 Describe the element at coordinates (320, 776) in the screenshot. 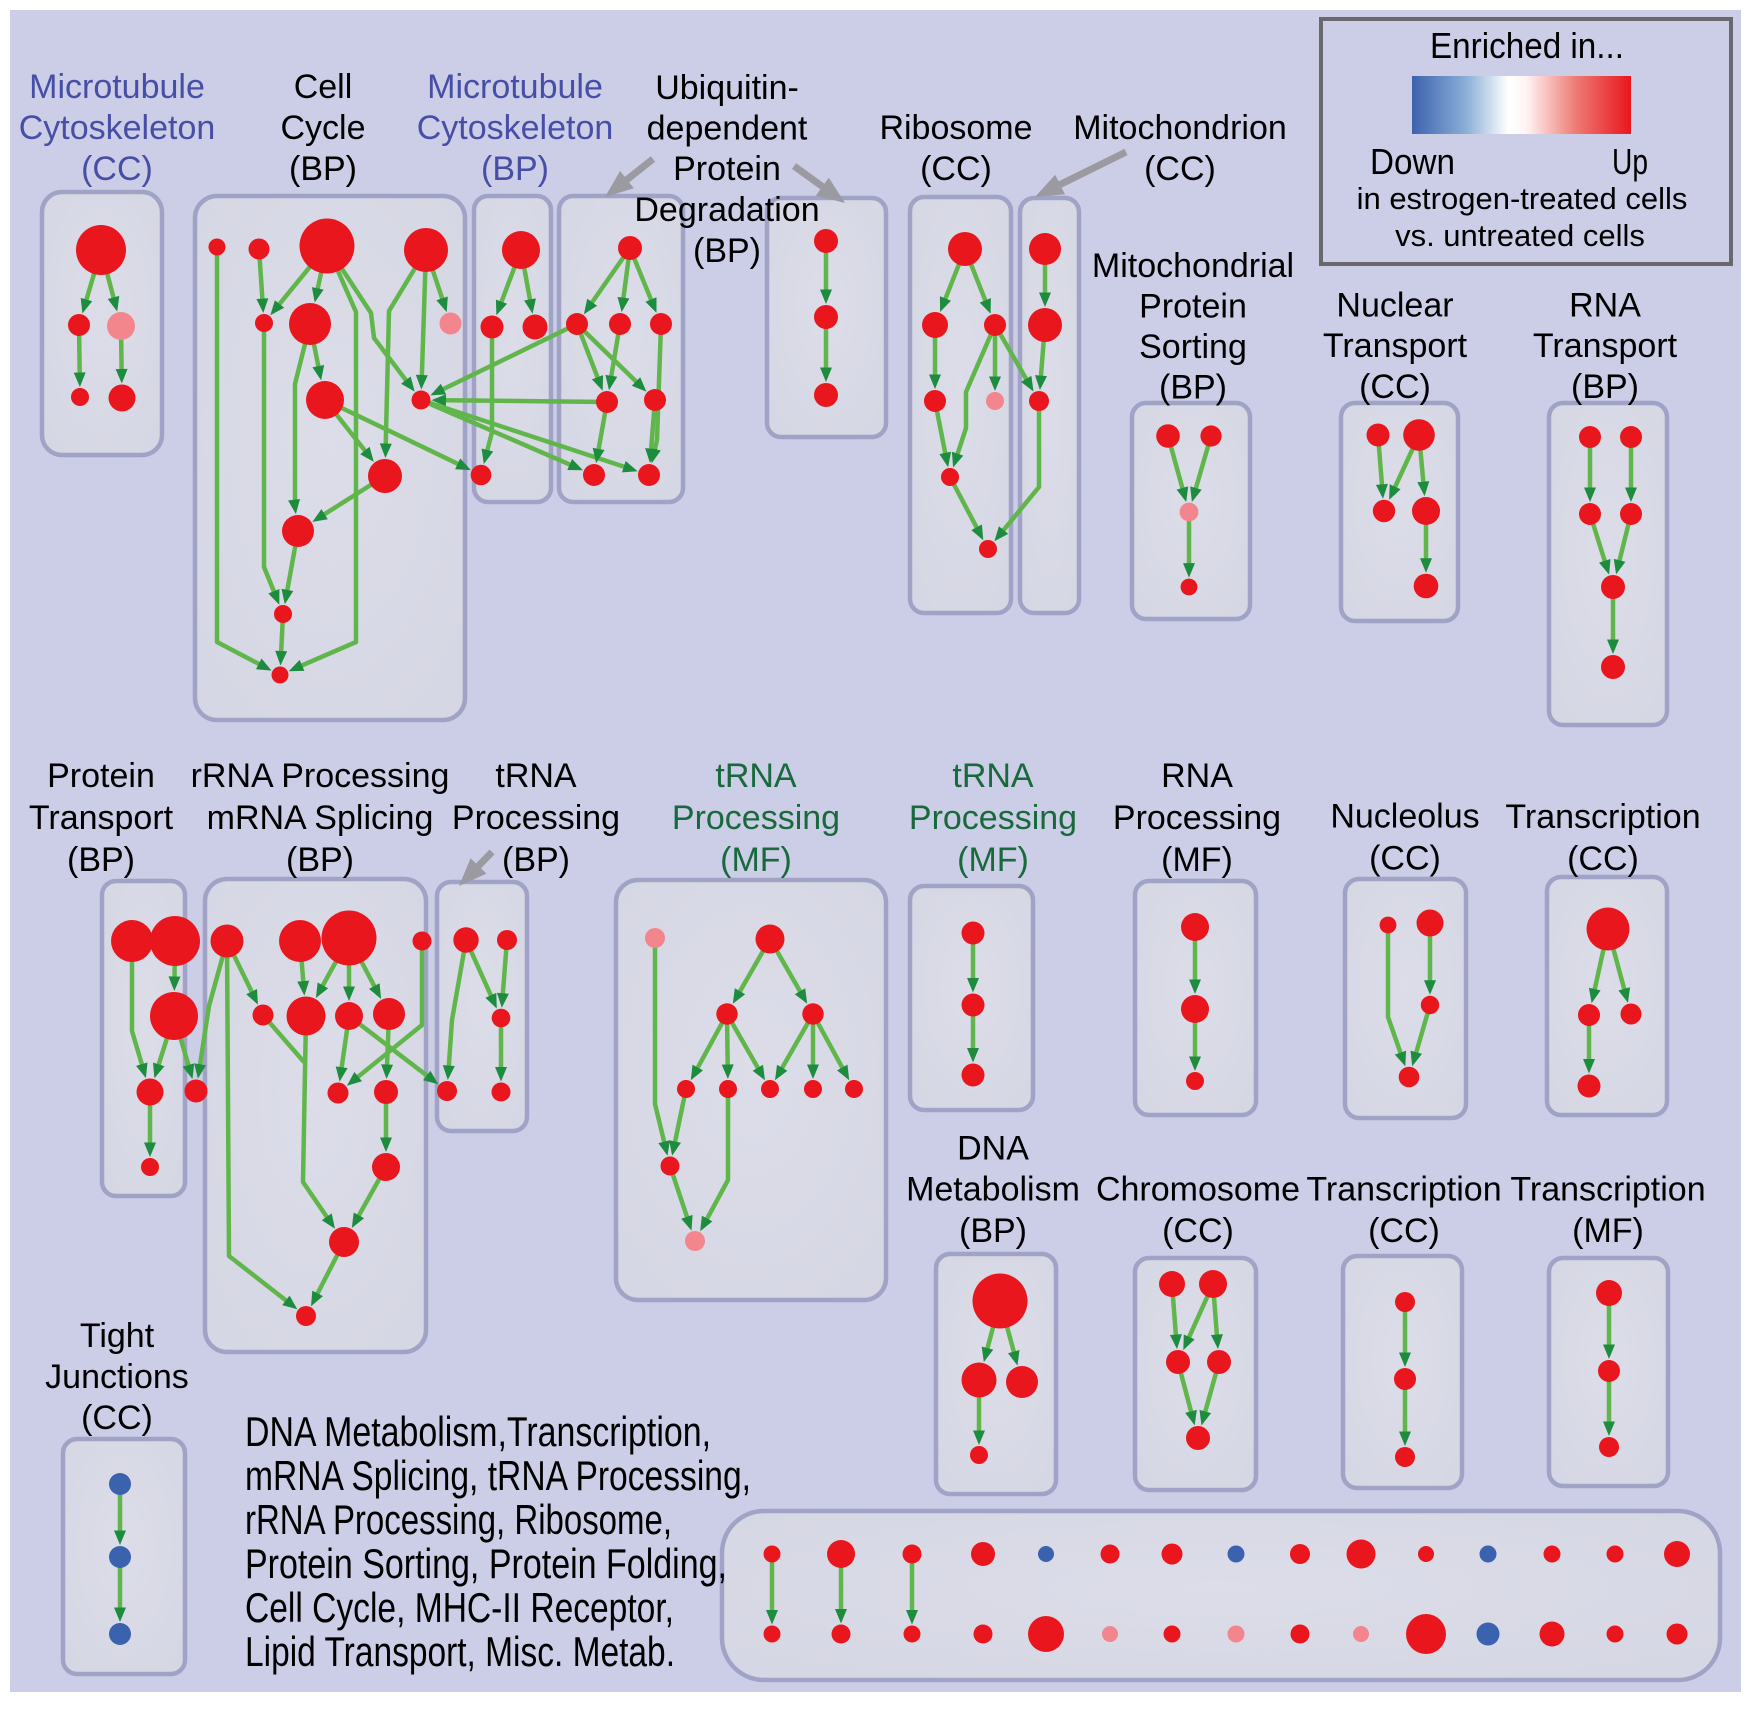

I see `svg-text: rRNA Processing` at that location.